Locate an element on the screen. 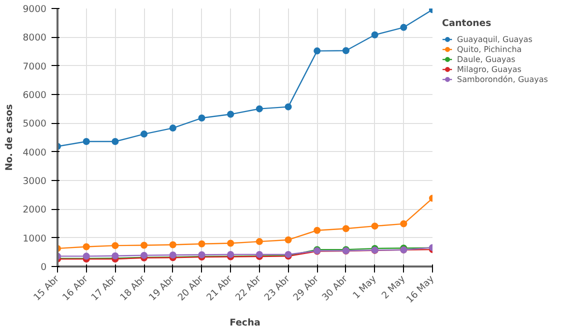  y-tick-label: 6000 is located at coordinates (34, 95).